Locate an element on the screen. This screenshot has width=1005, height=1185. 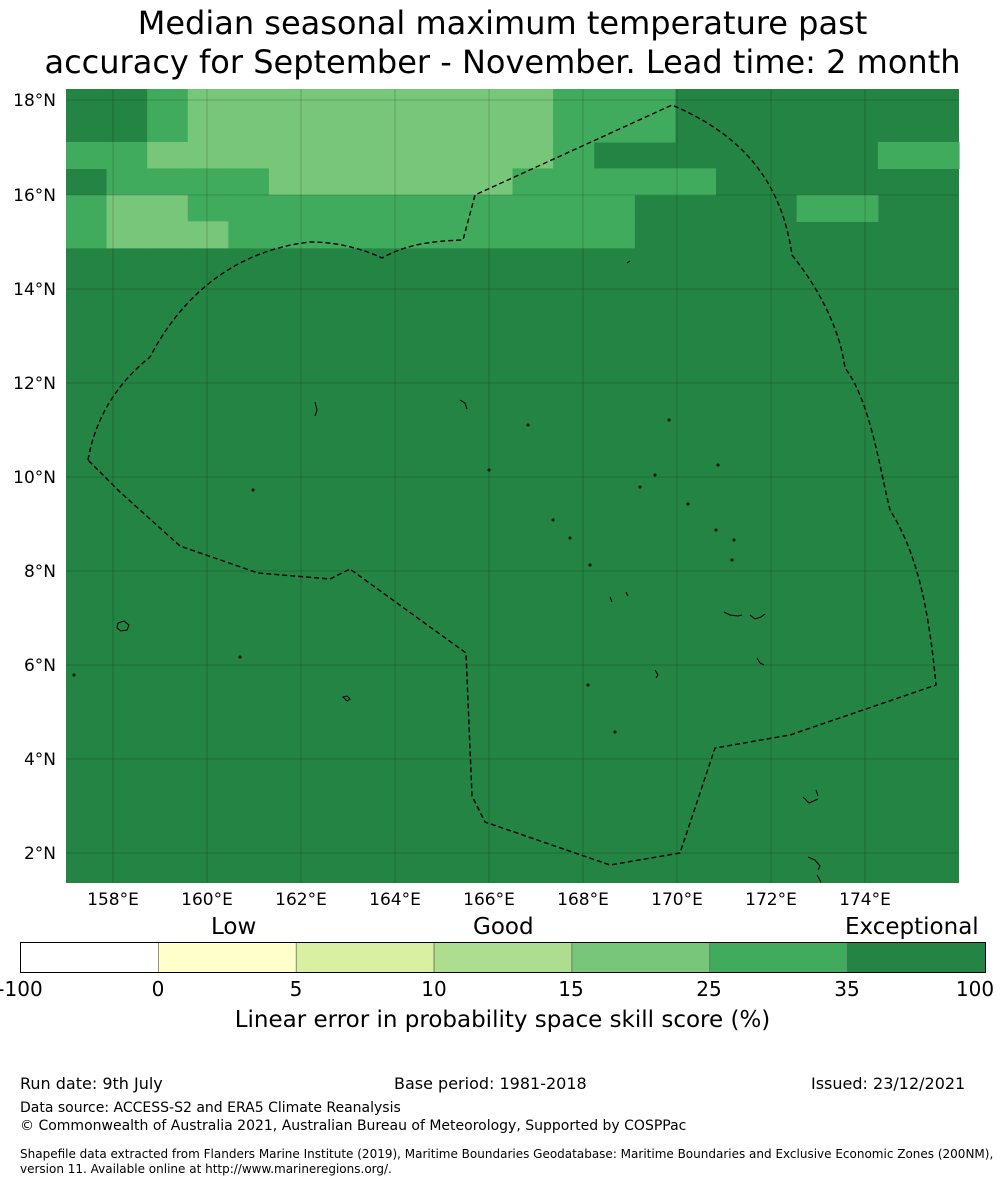
lon-label: 168°E is located at coordinates (583, 900).